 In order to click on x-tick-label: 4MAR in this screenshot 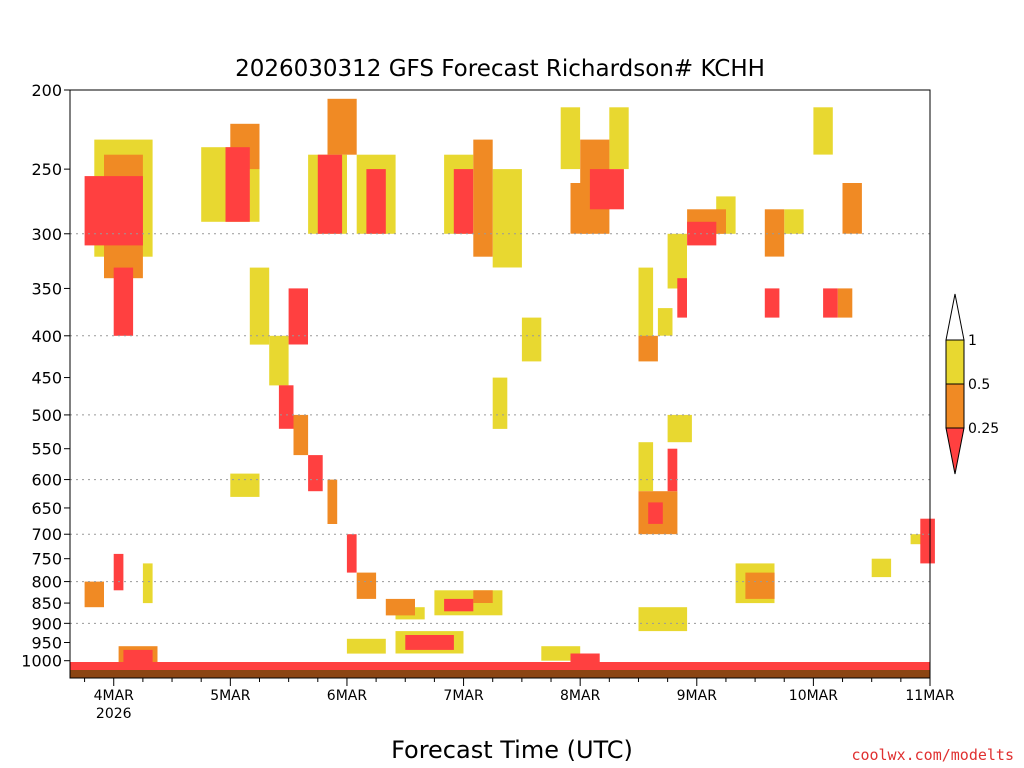, I will do `click(114, 696)`.